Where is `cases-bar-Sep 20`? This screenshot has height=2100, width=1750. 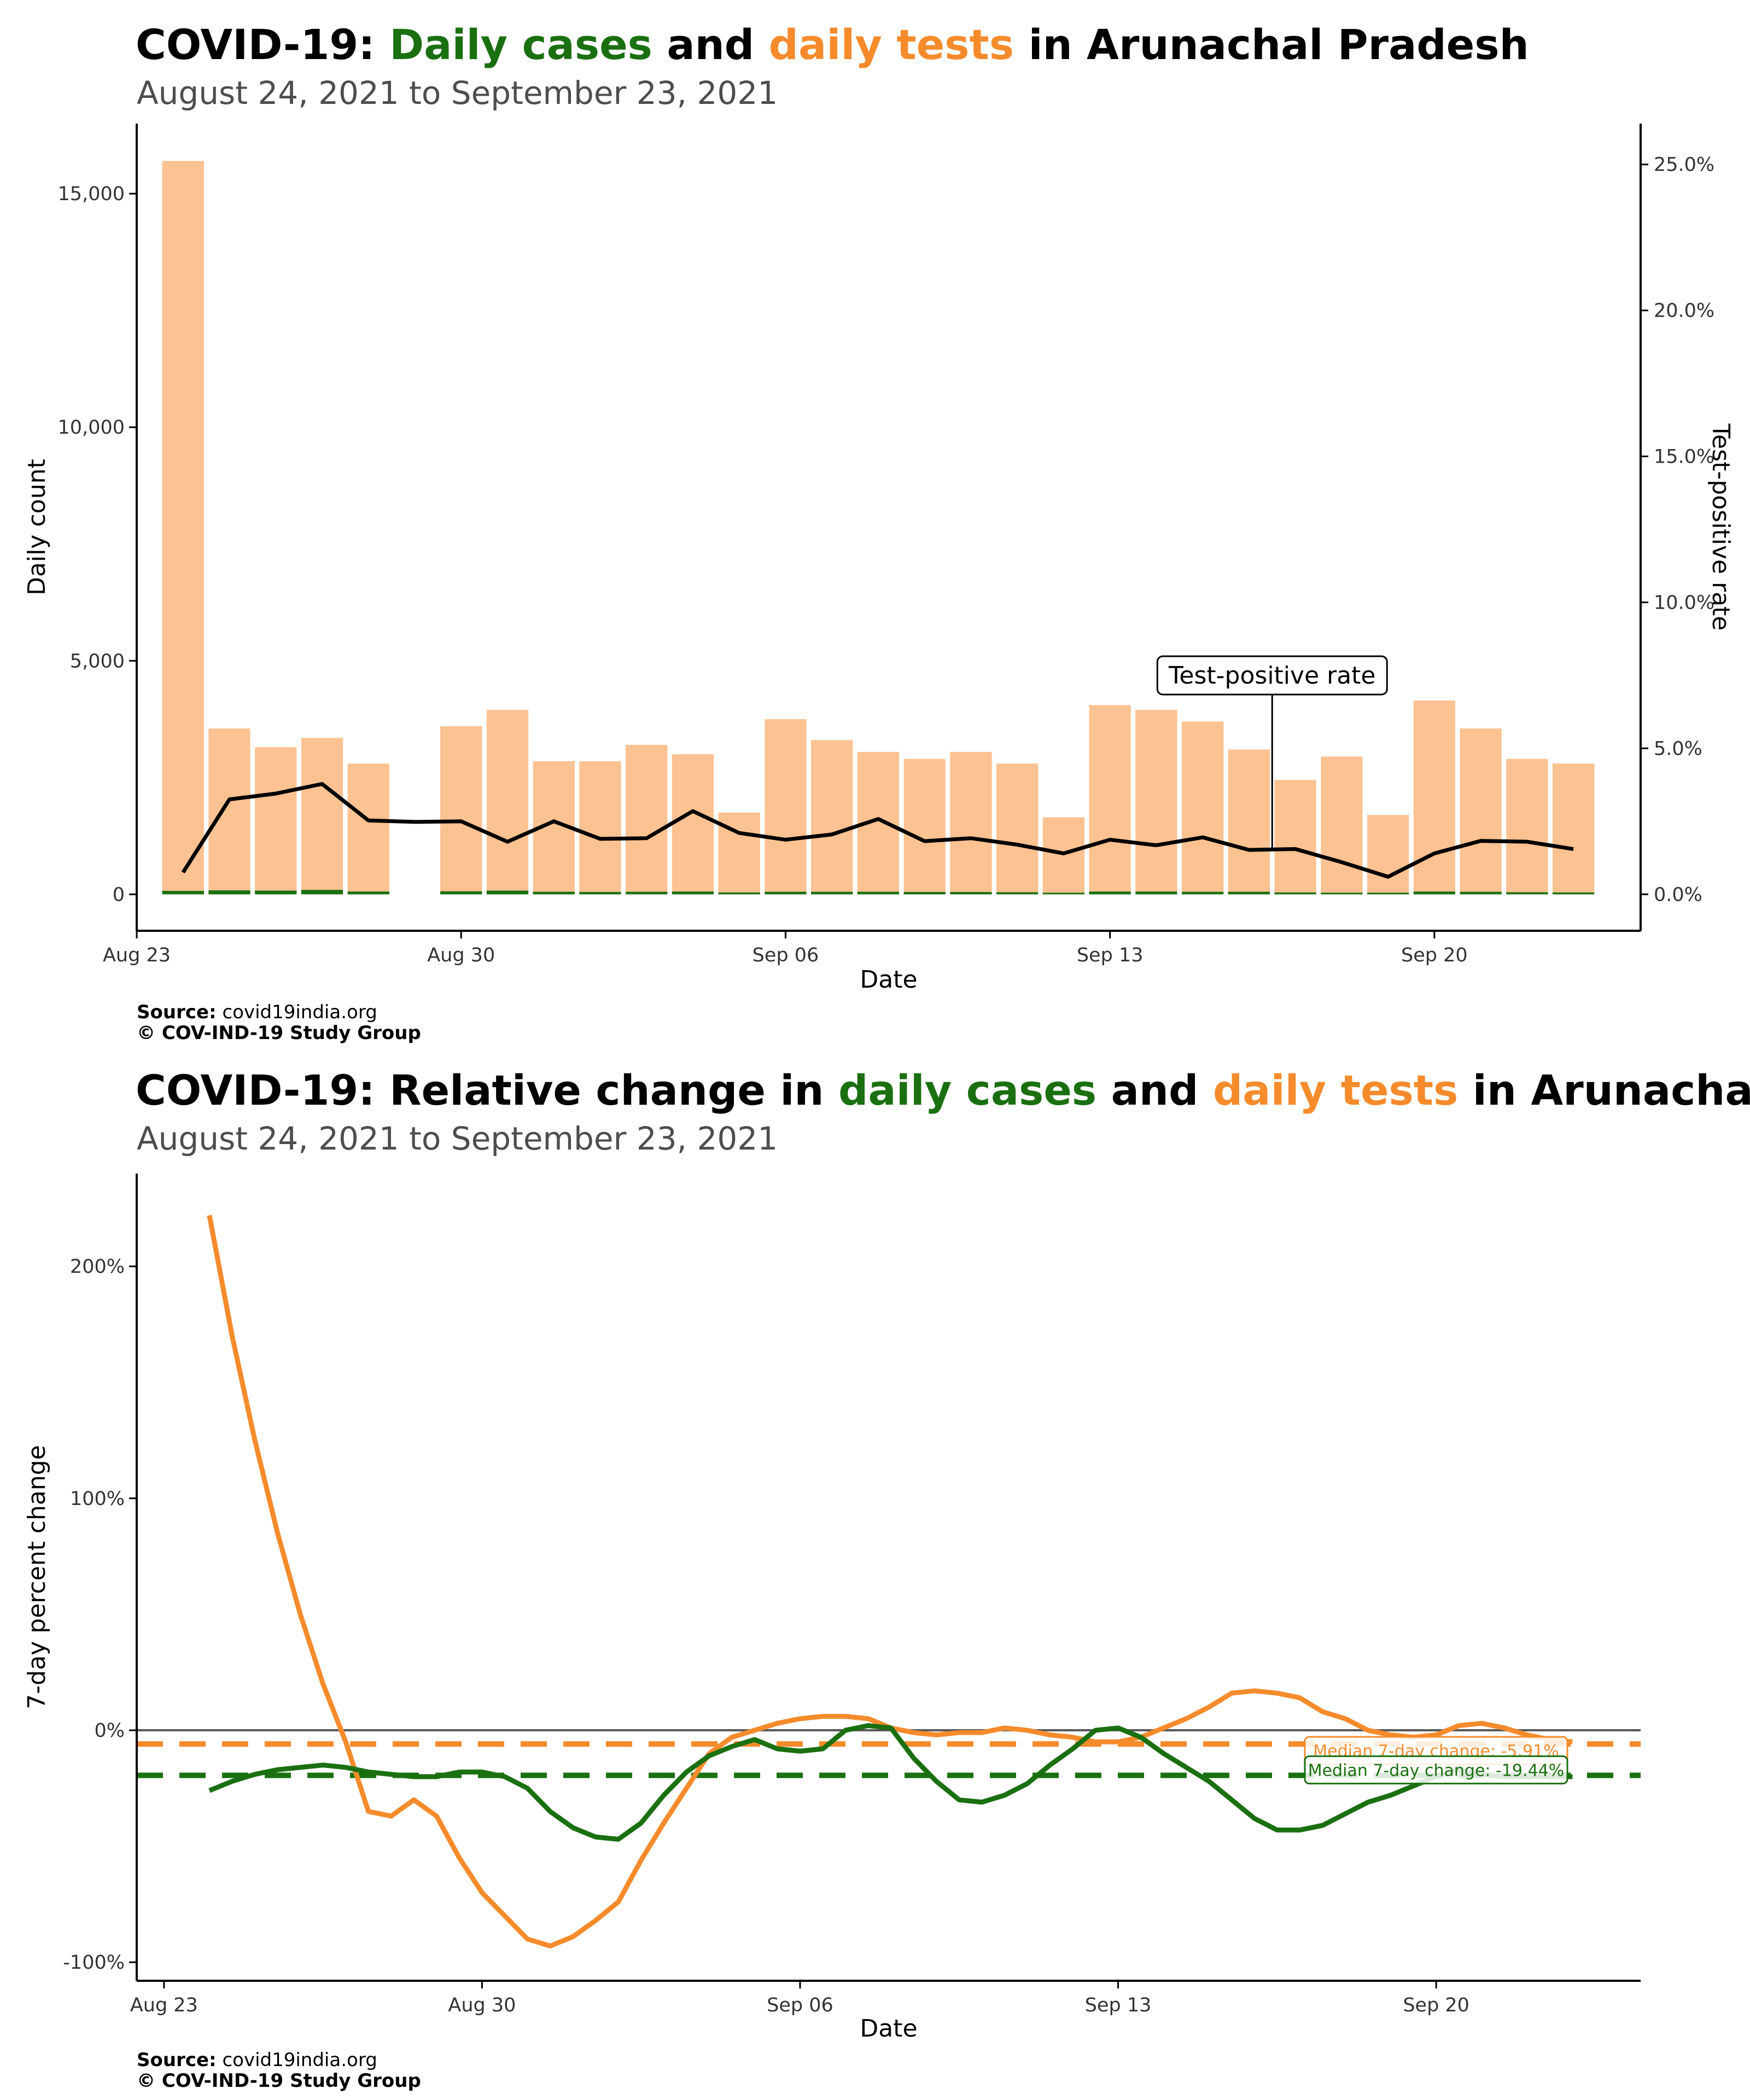 cases-bar-Sep 20 is located at coordinates (1434, 893).